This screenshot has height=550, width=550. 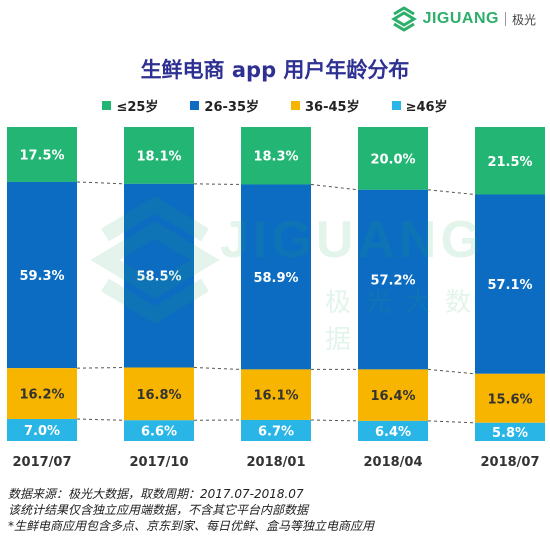 I want to click on data-label-36-45-1: 16.2%, so click(x=41, y=395).